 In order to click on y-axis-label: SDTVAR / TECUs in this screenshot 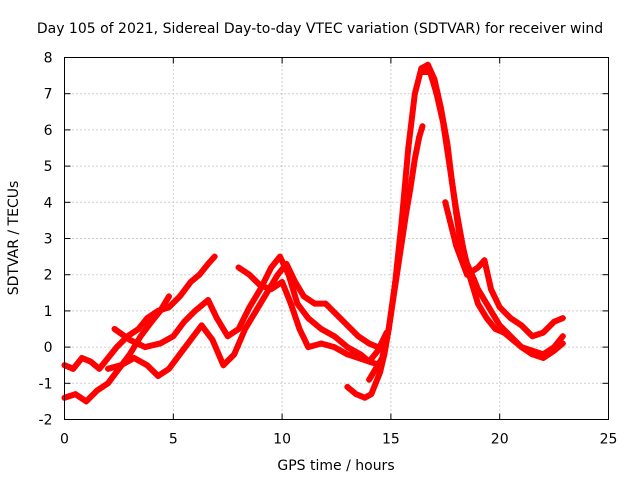, I will do `click(14, 238)`.